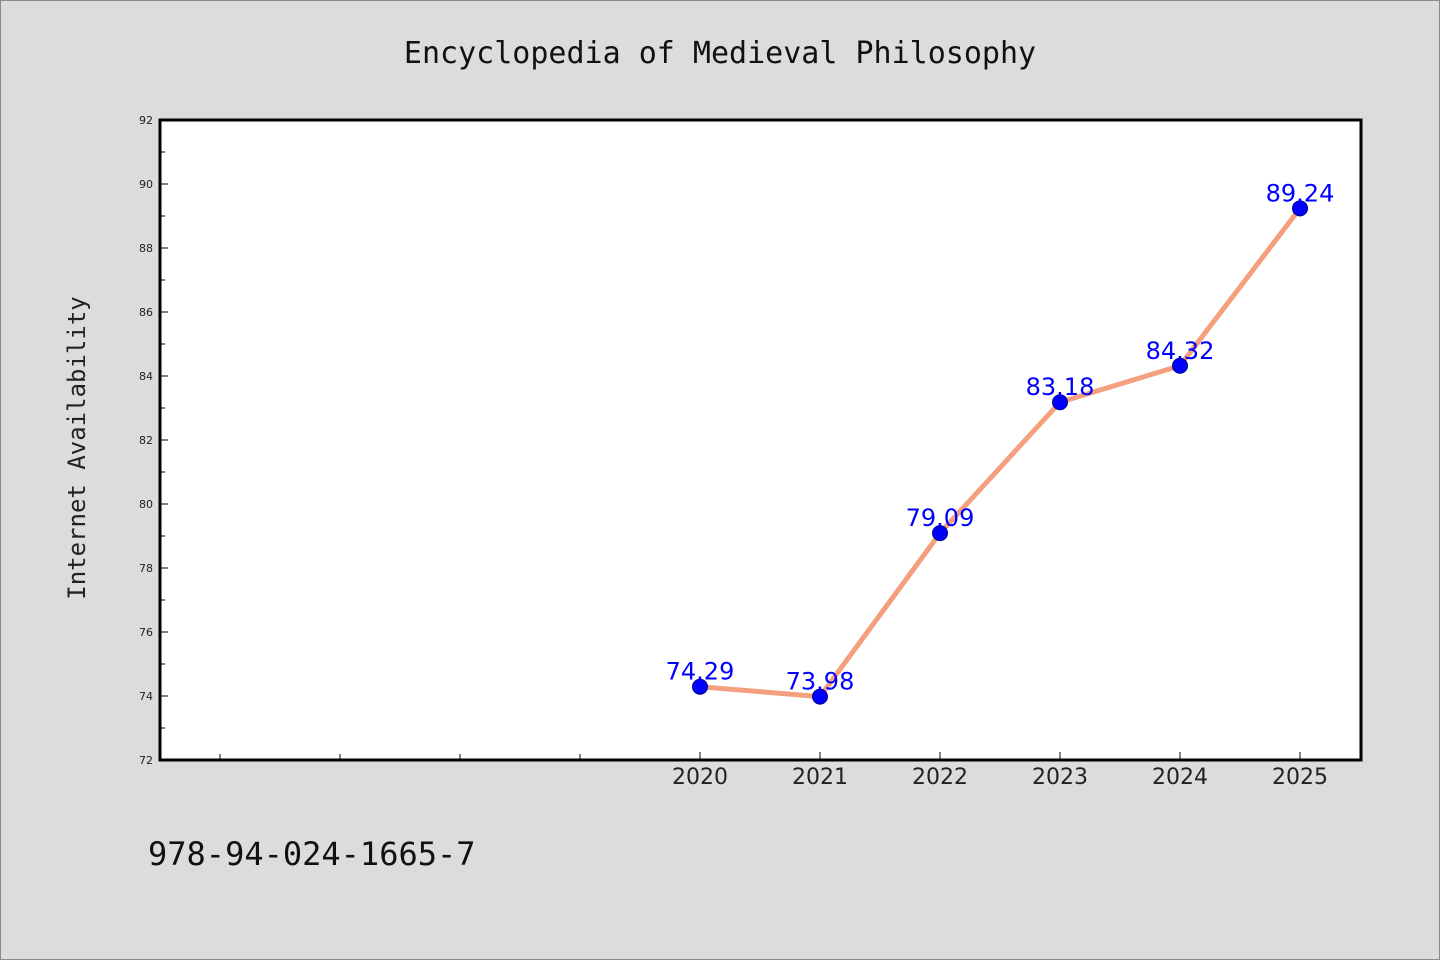 This screenshot has width=1440, height=960. Describe the element at coordinates (146, 440) in the screenshot. I see `y-tick-label: 82` at that location.